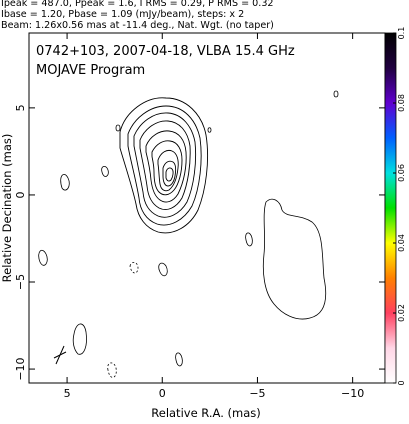 The width and height of the screenshot is (409, 424). Describe the element at coordinates (20, 368) in the screenshot. I see `y-tick-label: −10` at that location.